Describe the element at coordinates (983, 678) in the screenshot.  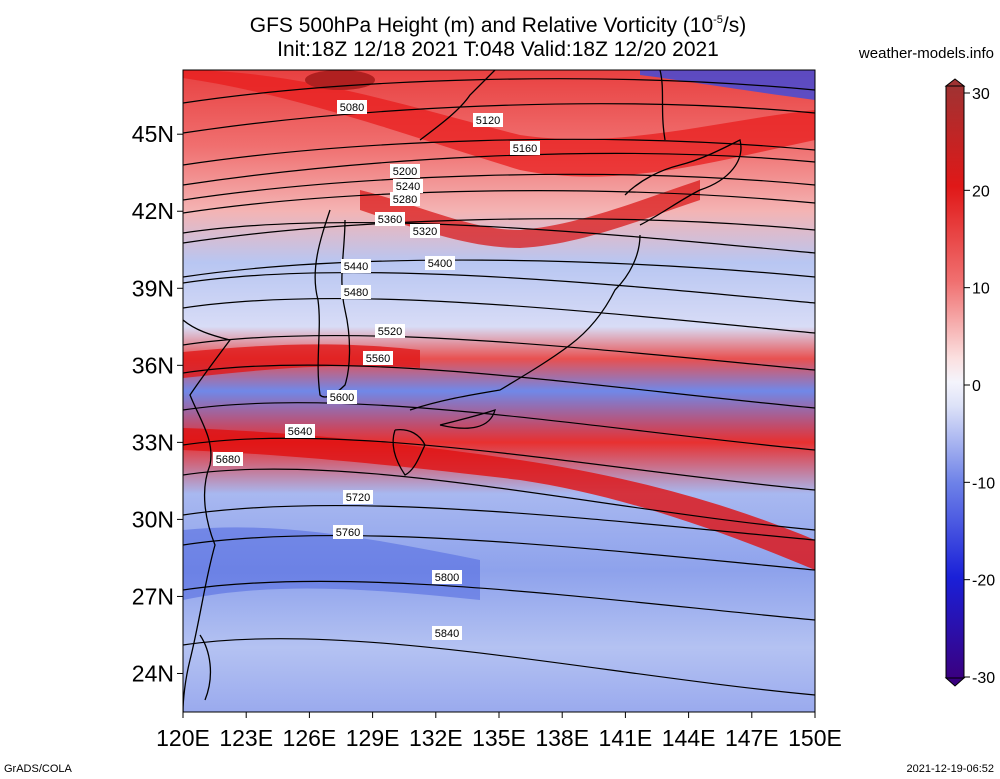
I see `colorbar-tick-label: -30` at that location.